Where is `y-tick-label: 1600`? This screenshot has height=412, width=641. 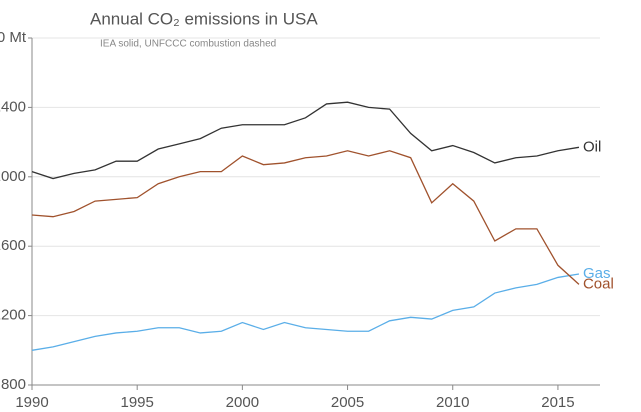
y-tick-label: 1600 is located at coordinates (13, 245).